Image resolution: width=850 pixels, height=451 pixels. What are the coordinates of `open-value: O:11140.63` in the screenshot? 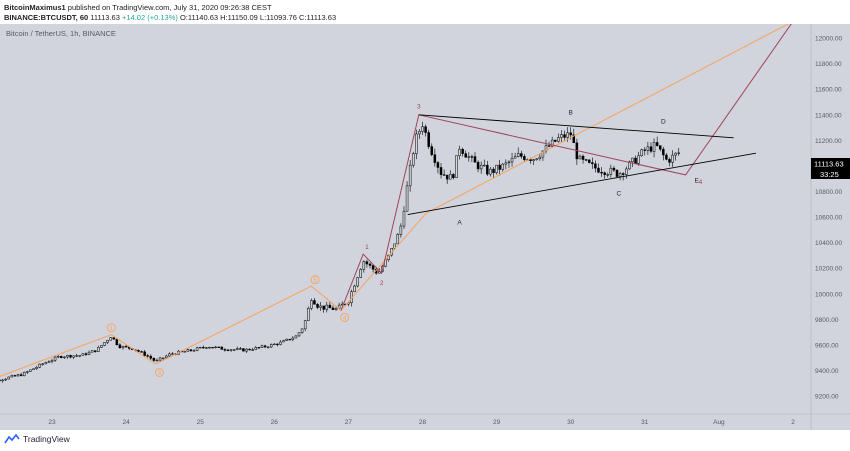 It's located at (199, 17).